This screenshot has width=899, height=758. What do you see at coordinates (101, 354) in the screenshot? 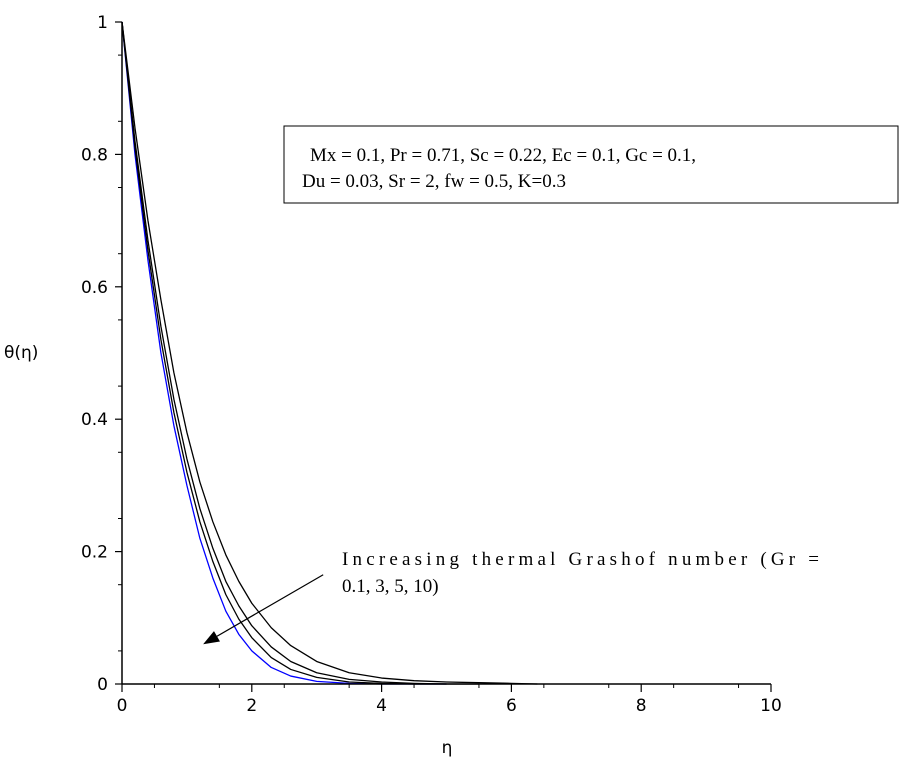
I see `y-axis-ticks: 0 0.2 0.4 0.6 0.8 1` at bounding box center [101, 354].